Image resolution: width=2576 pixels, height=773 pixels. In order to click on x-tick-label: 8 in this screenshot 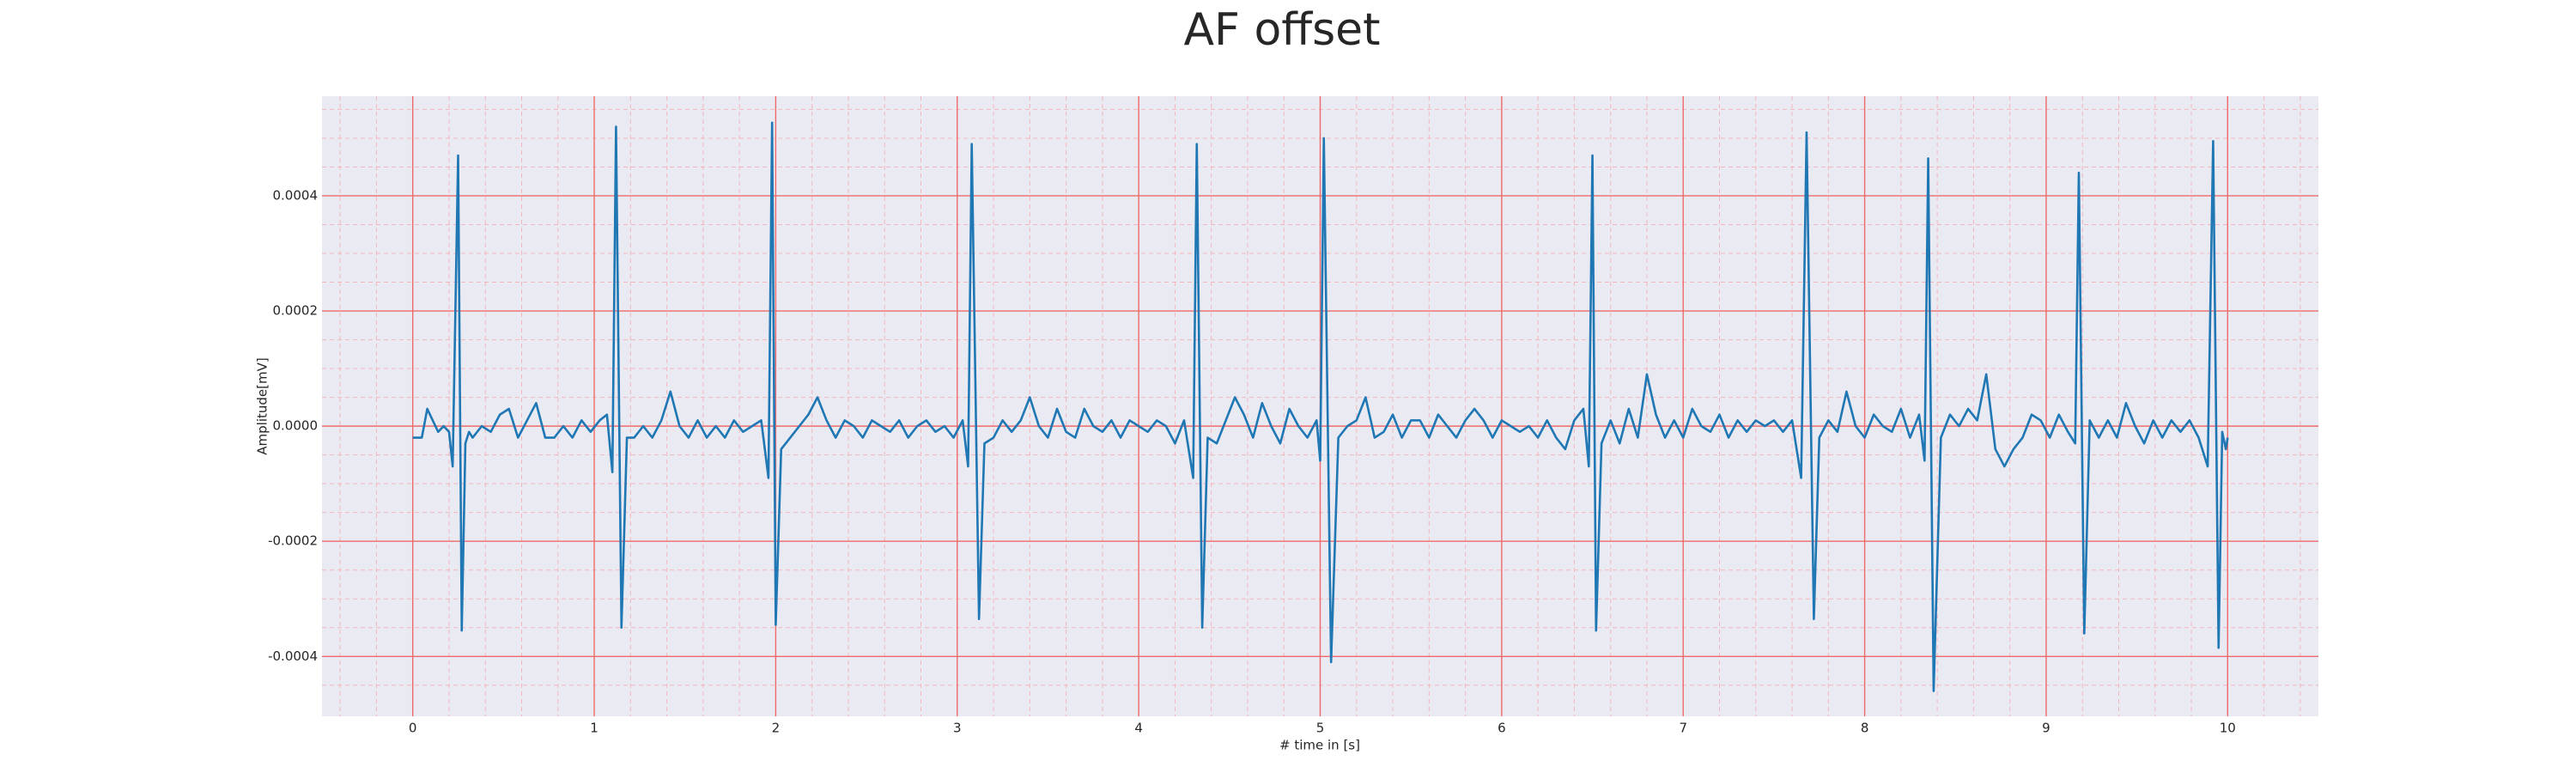, I will do `click(1865, 728)`.